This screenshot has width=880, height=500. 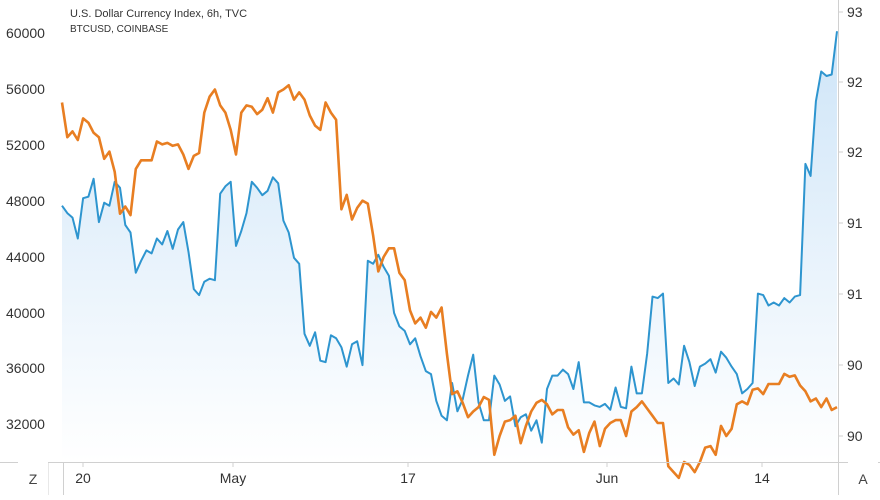 What do you see at coordinates (863, 478) in the screenshot?
I see `auto-scale-button: A` at bounding box center [863, 478].